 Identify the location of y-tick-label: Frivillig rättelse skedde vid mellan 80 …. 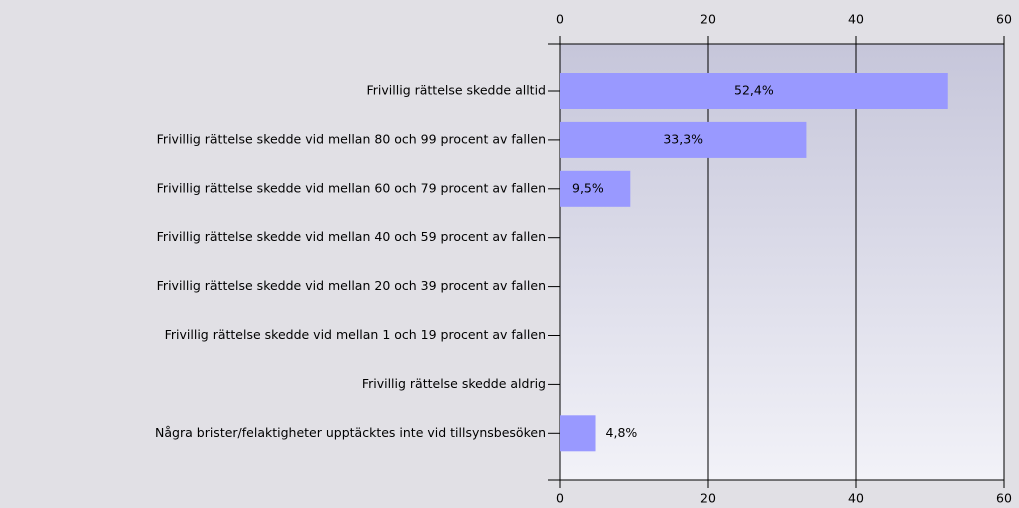
(351, 138).